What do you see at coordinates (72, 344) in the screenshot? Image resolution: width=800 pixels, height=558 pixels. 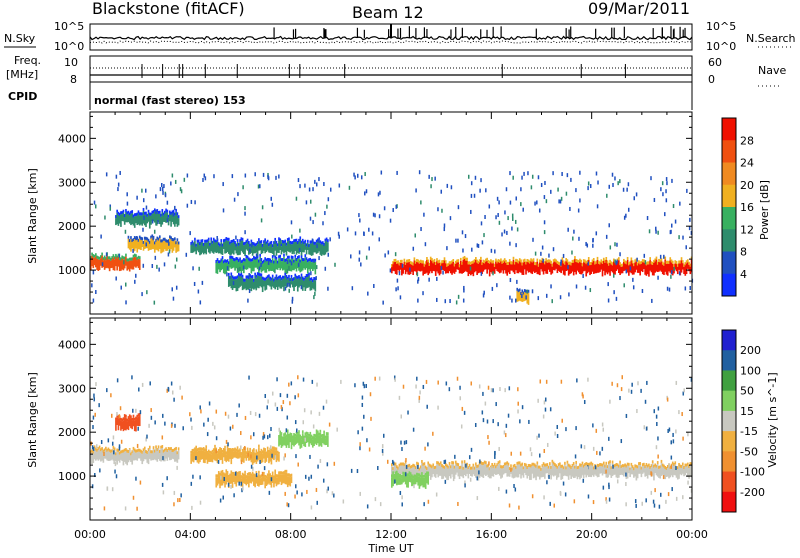 I see `velocity-ytick-label: 4000` at bounding box center [72, 344].